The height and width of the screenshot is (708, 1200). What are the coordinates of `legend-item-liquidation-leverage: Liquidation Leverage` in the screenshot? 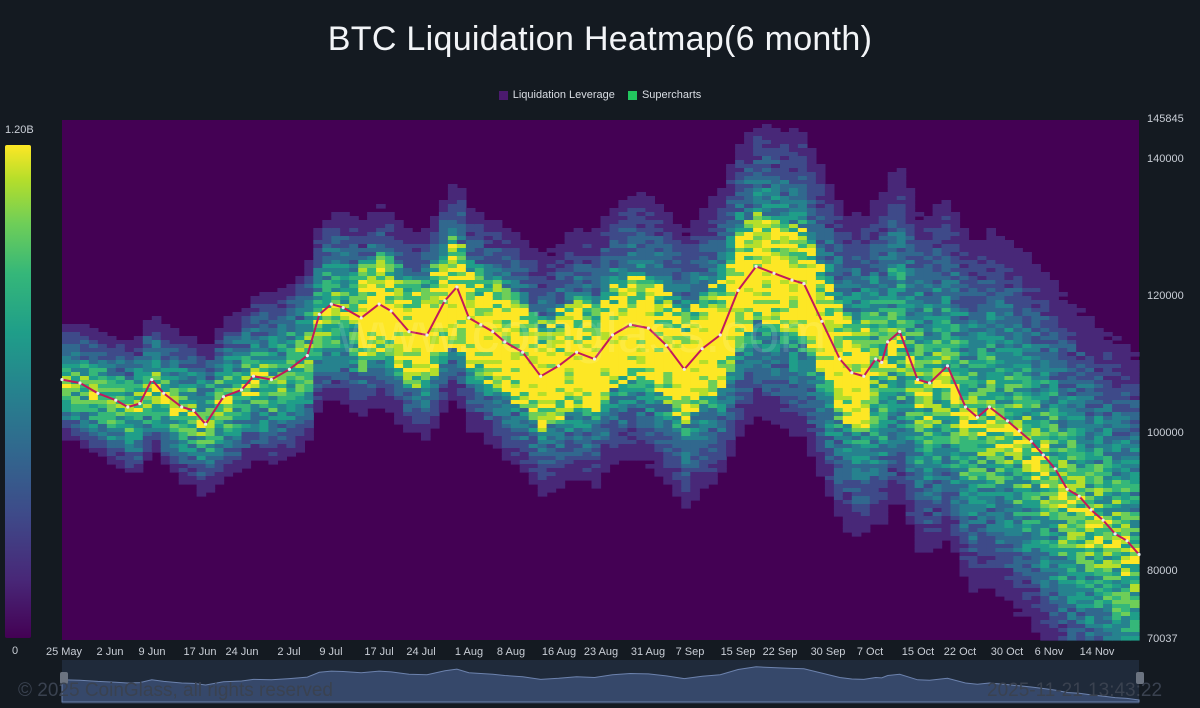 It's located at (556, 95).